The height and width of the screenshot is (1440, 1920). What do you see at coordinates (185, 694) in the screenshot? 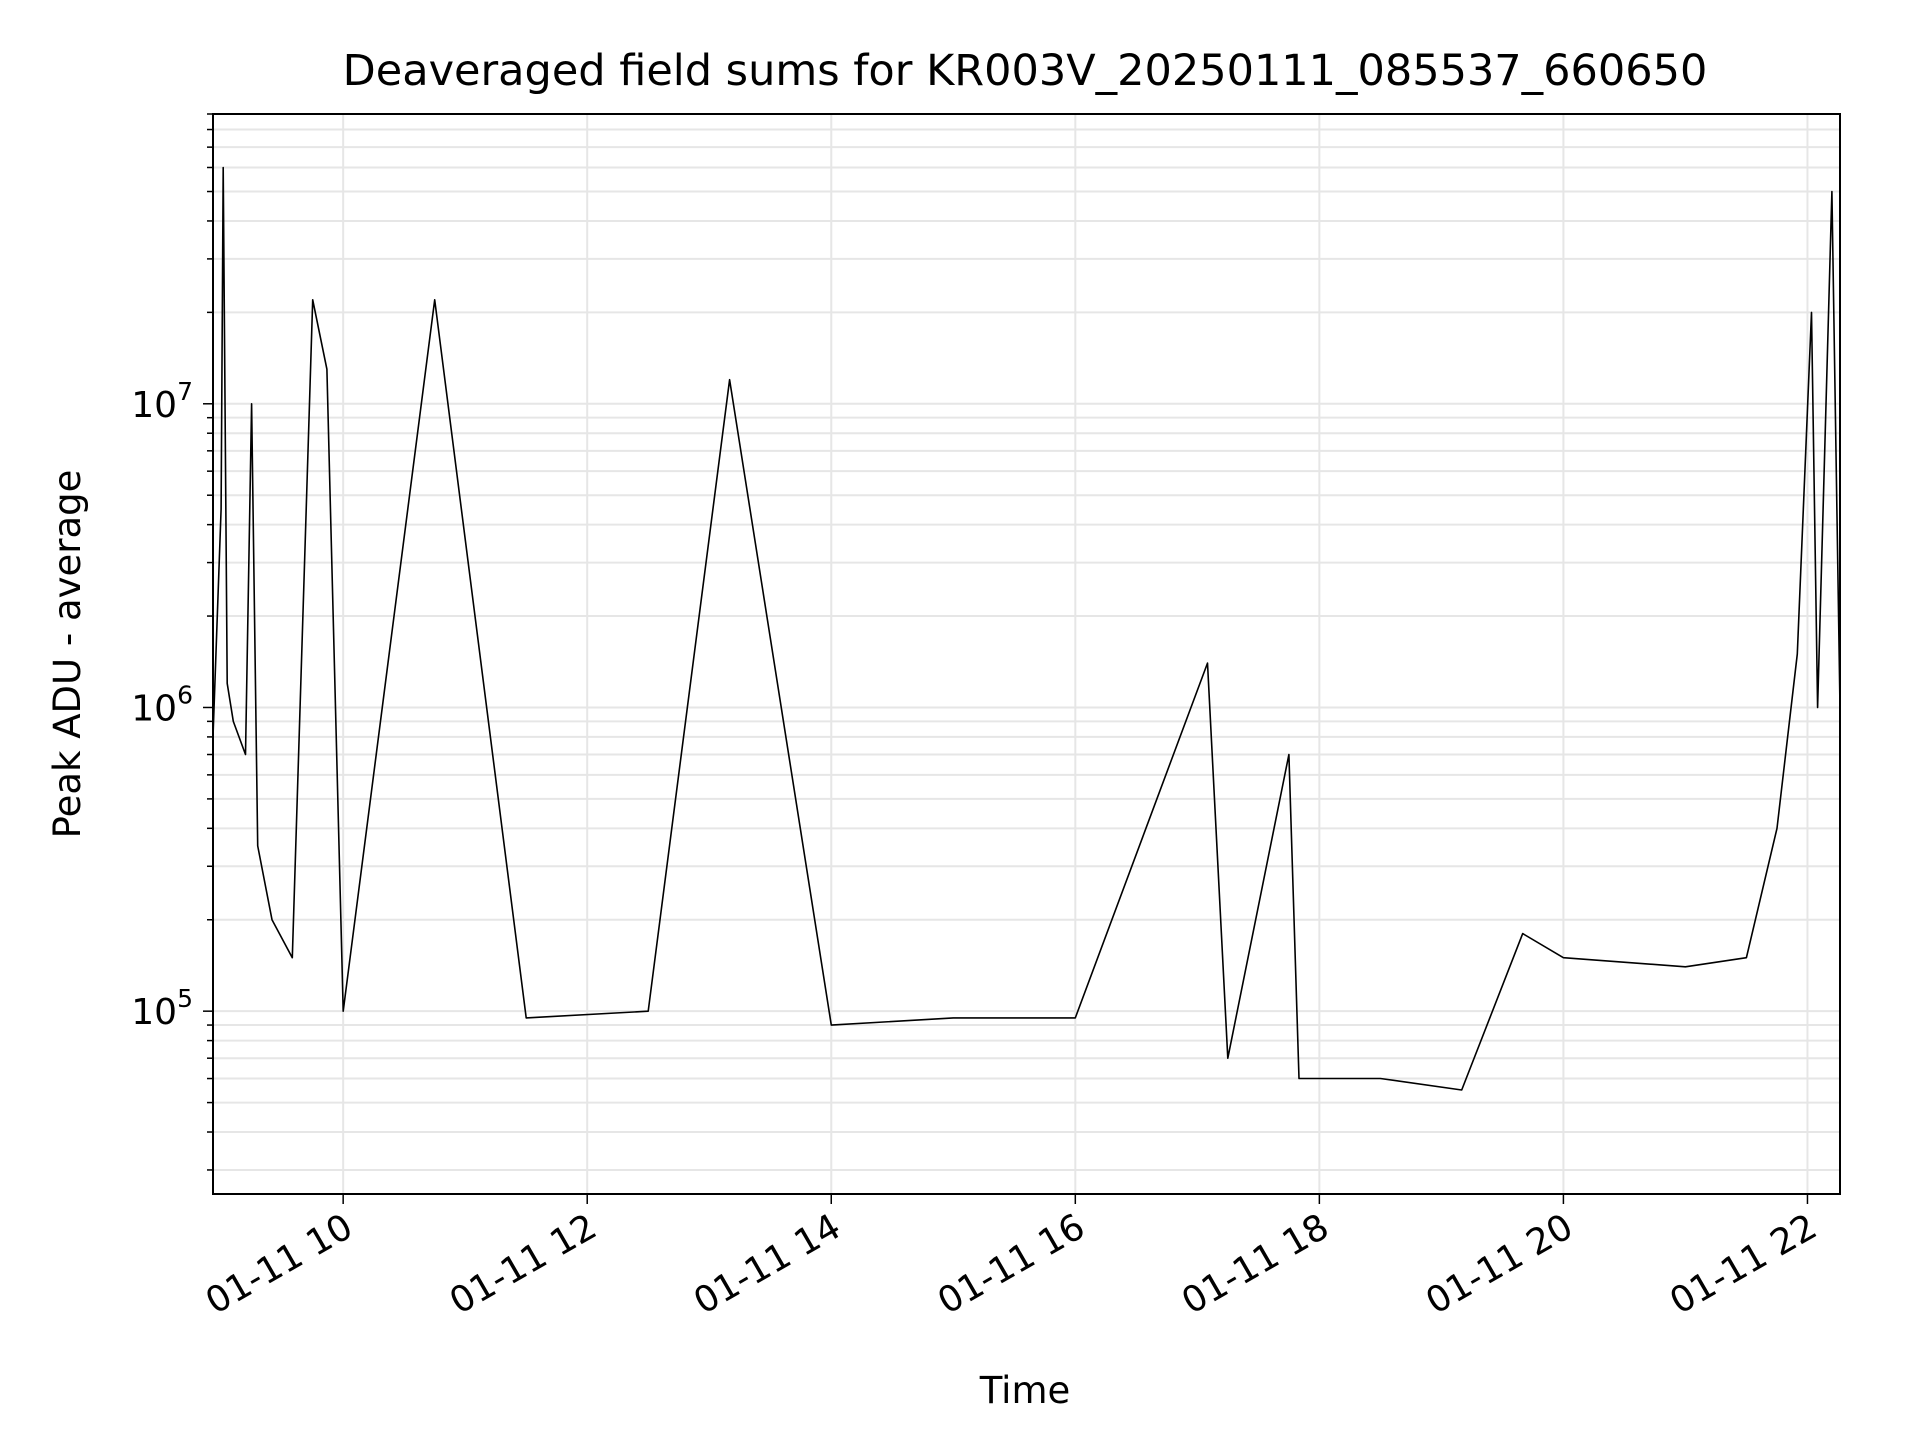
I see `y-tick-exponent: 6` at bounding box center [185, 694].